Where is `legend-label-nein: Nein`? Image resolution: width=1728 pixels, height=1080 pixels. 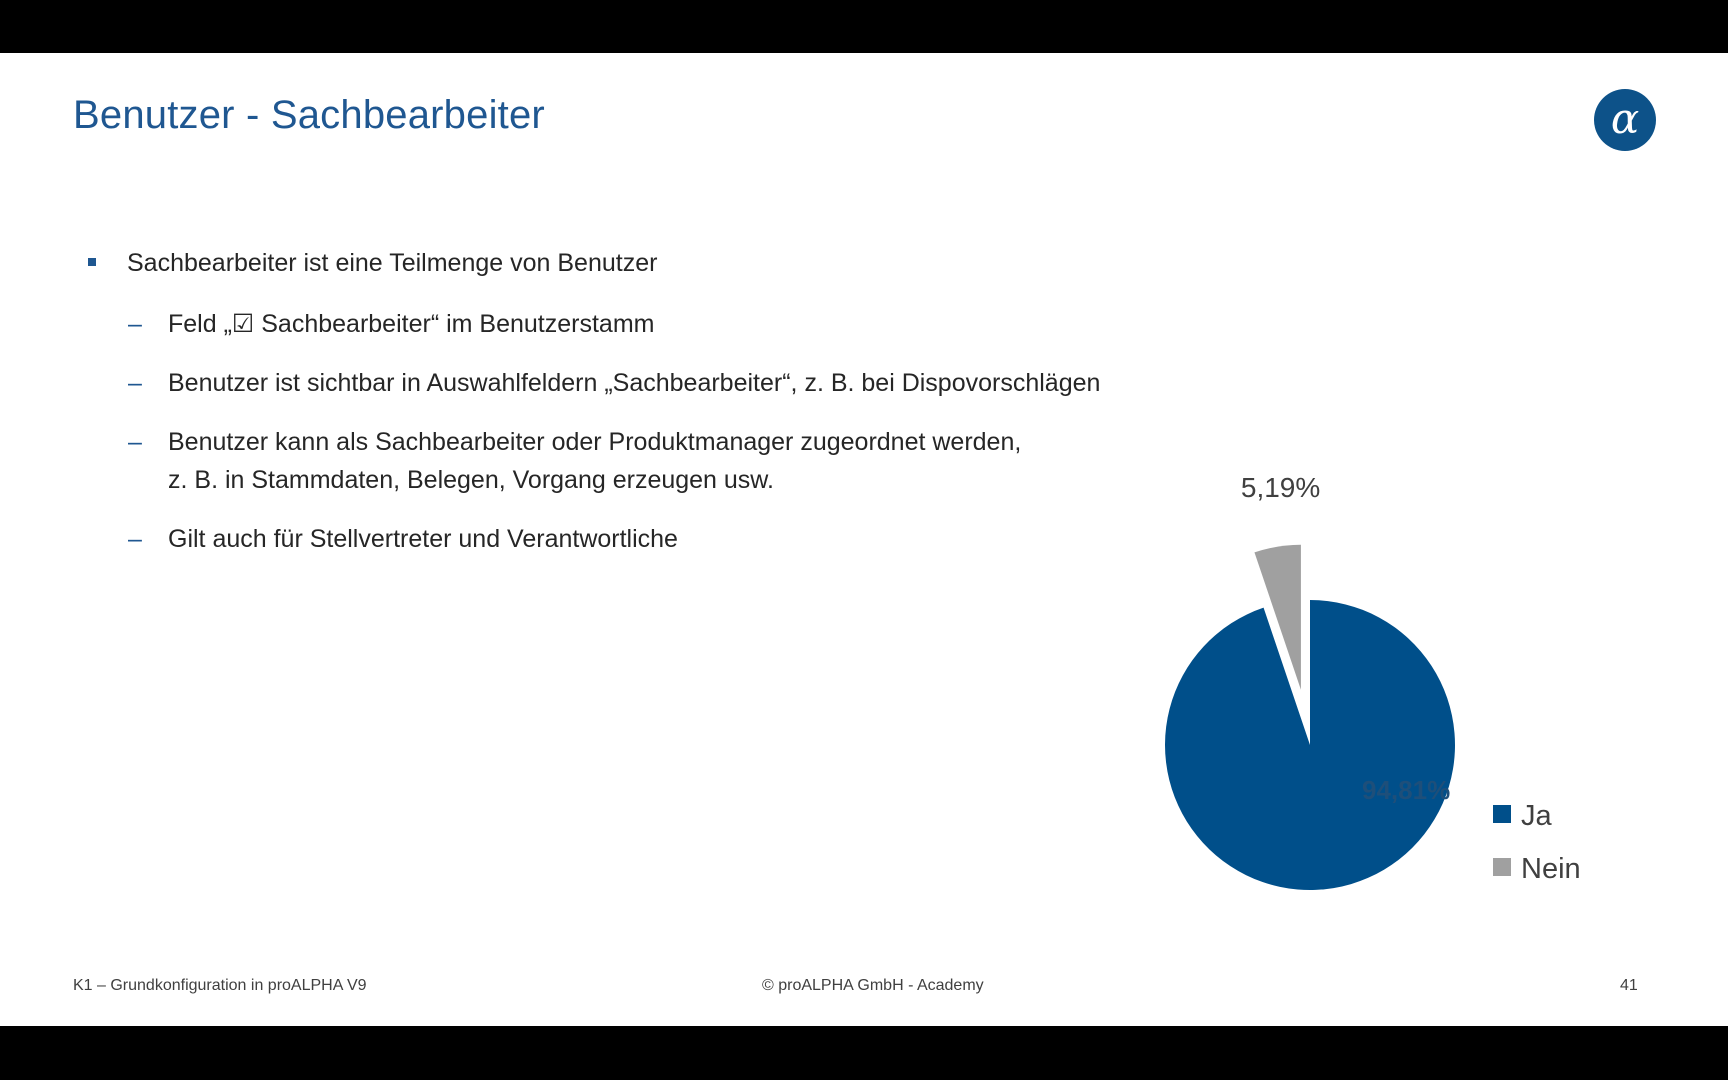
legend-label-nein: Nein is located at coordinates (1551, 869).